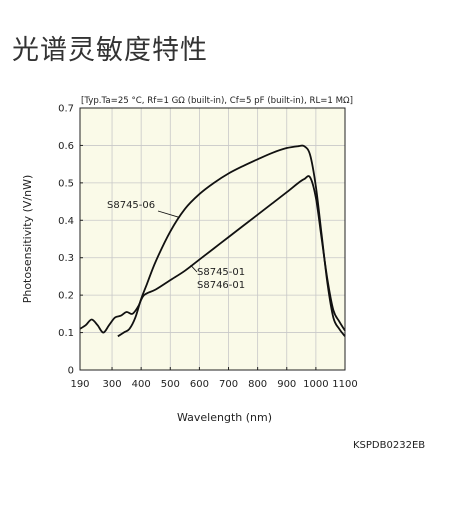  What do you see at coordinates (111, 384) in the screenshot?
I see `x-tick-label: 300` at bounding box center [111, 384].